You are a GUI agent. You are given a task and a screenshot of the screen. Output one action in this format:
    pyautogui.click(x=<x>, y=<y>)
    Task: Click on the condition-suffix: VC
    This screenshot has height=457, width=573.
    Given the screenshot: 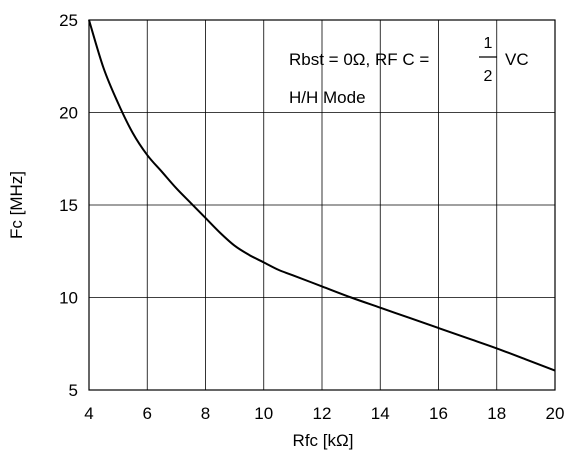 What is the action you would take?
    pyautogui.click(x=517, y=59)
    